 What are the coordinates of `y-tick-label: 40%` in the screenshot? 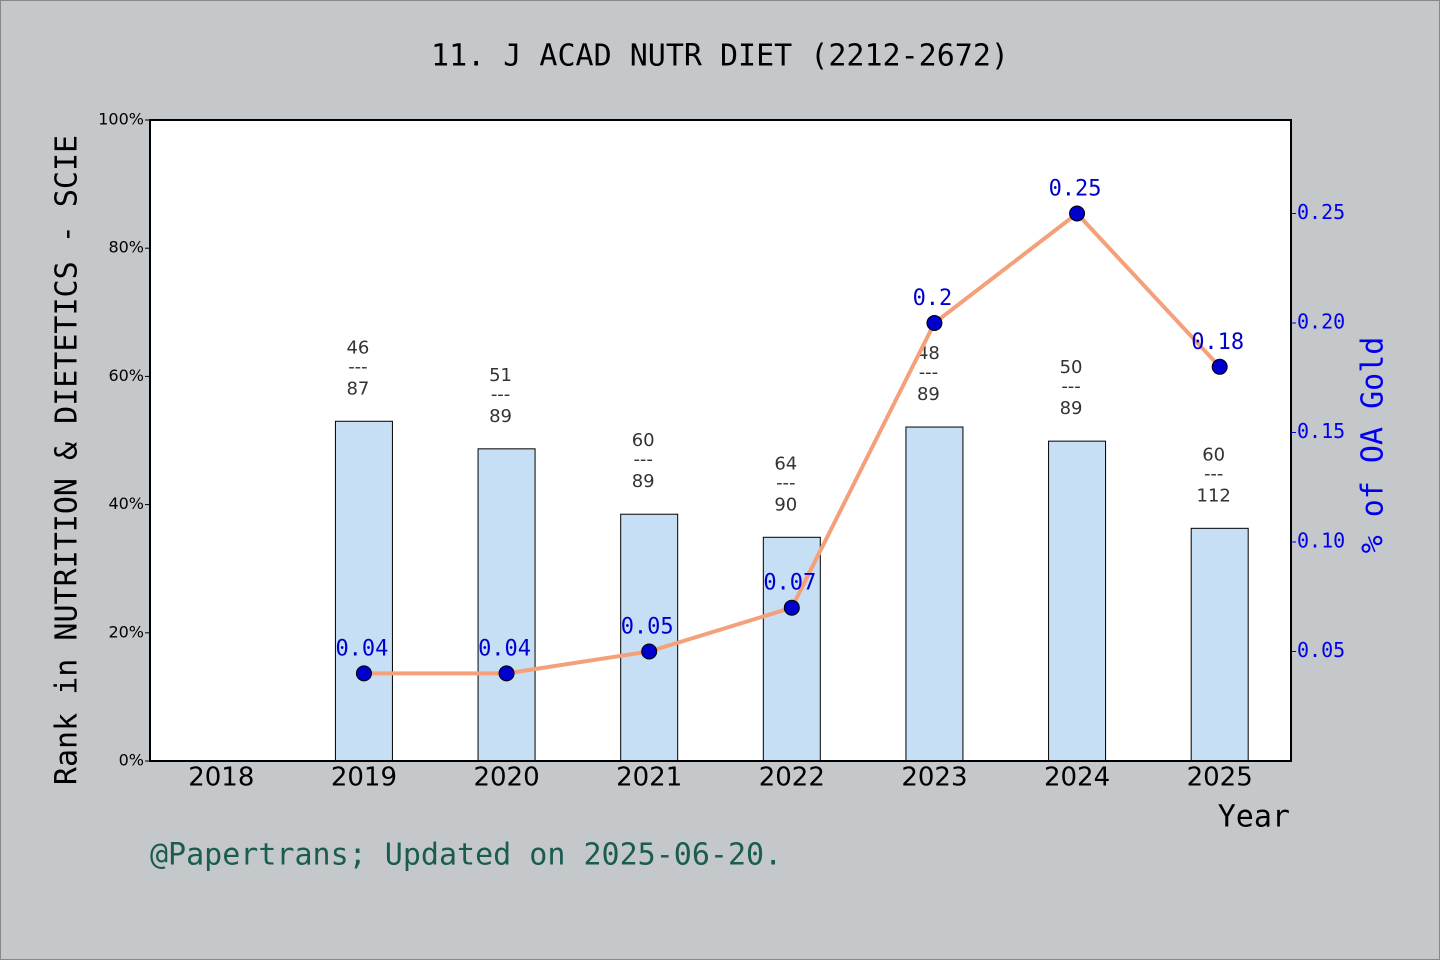 It's located at (126, 503).